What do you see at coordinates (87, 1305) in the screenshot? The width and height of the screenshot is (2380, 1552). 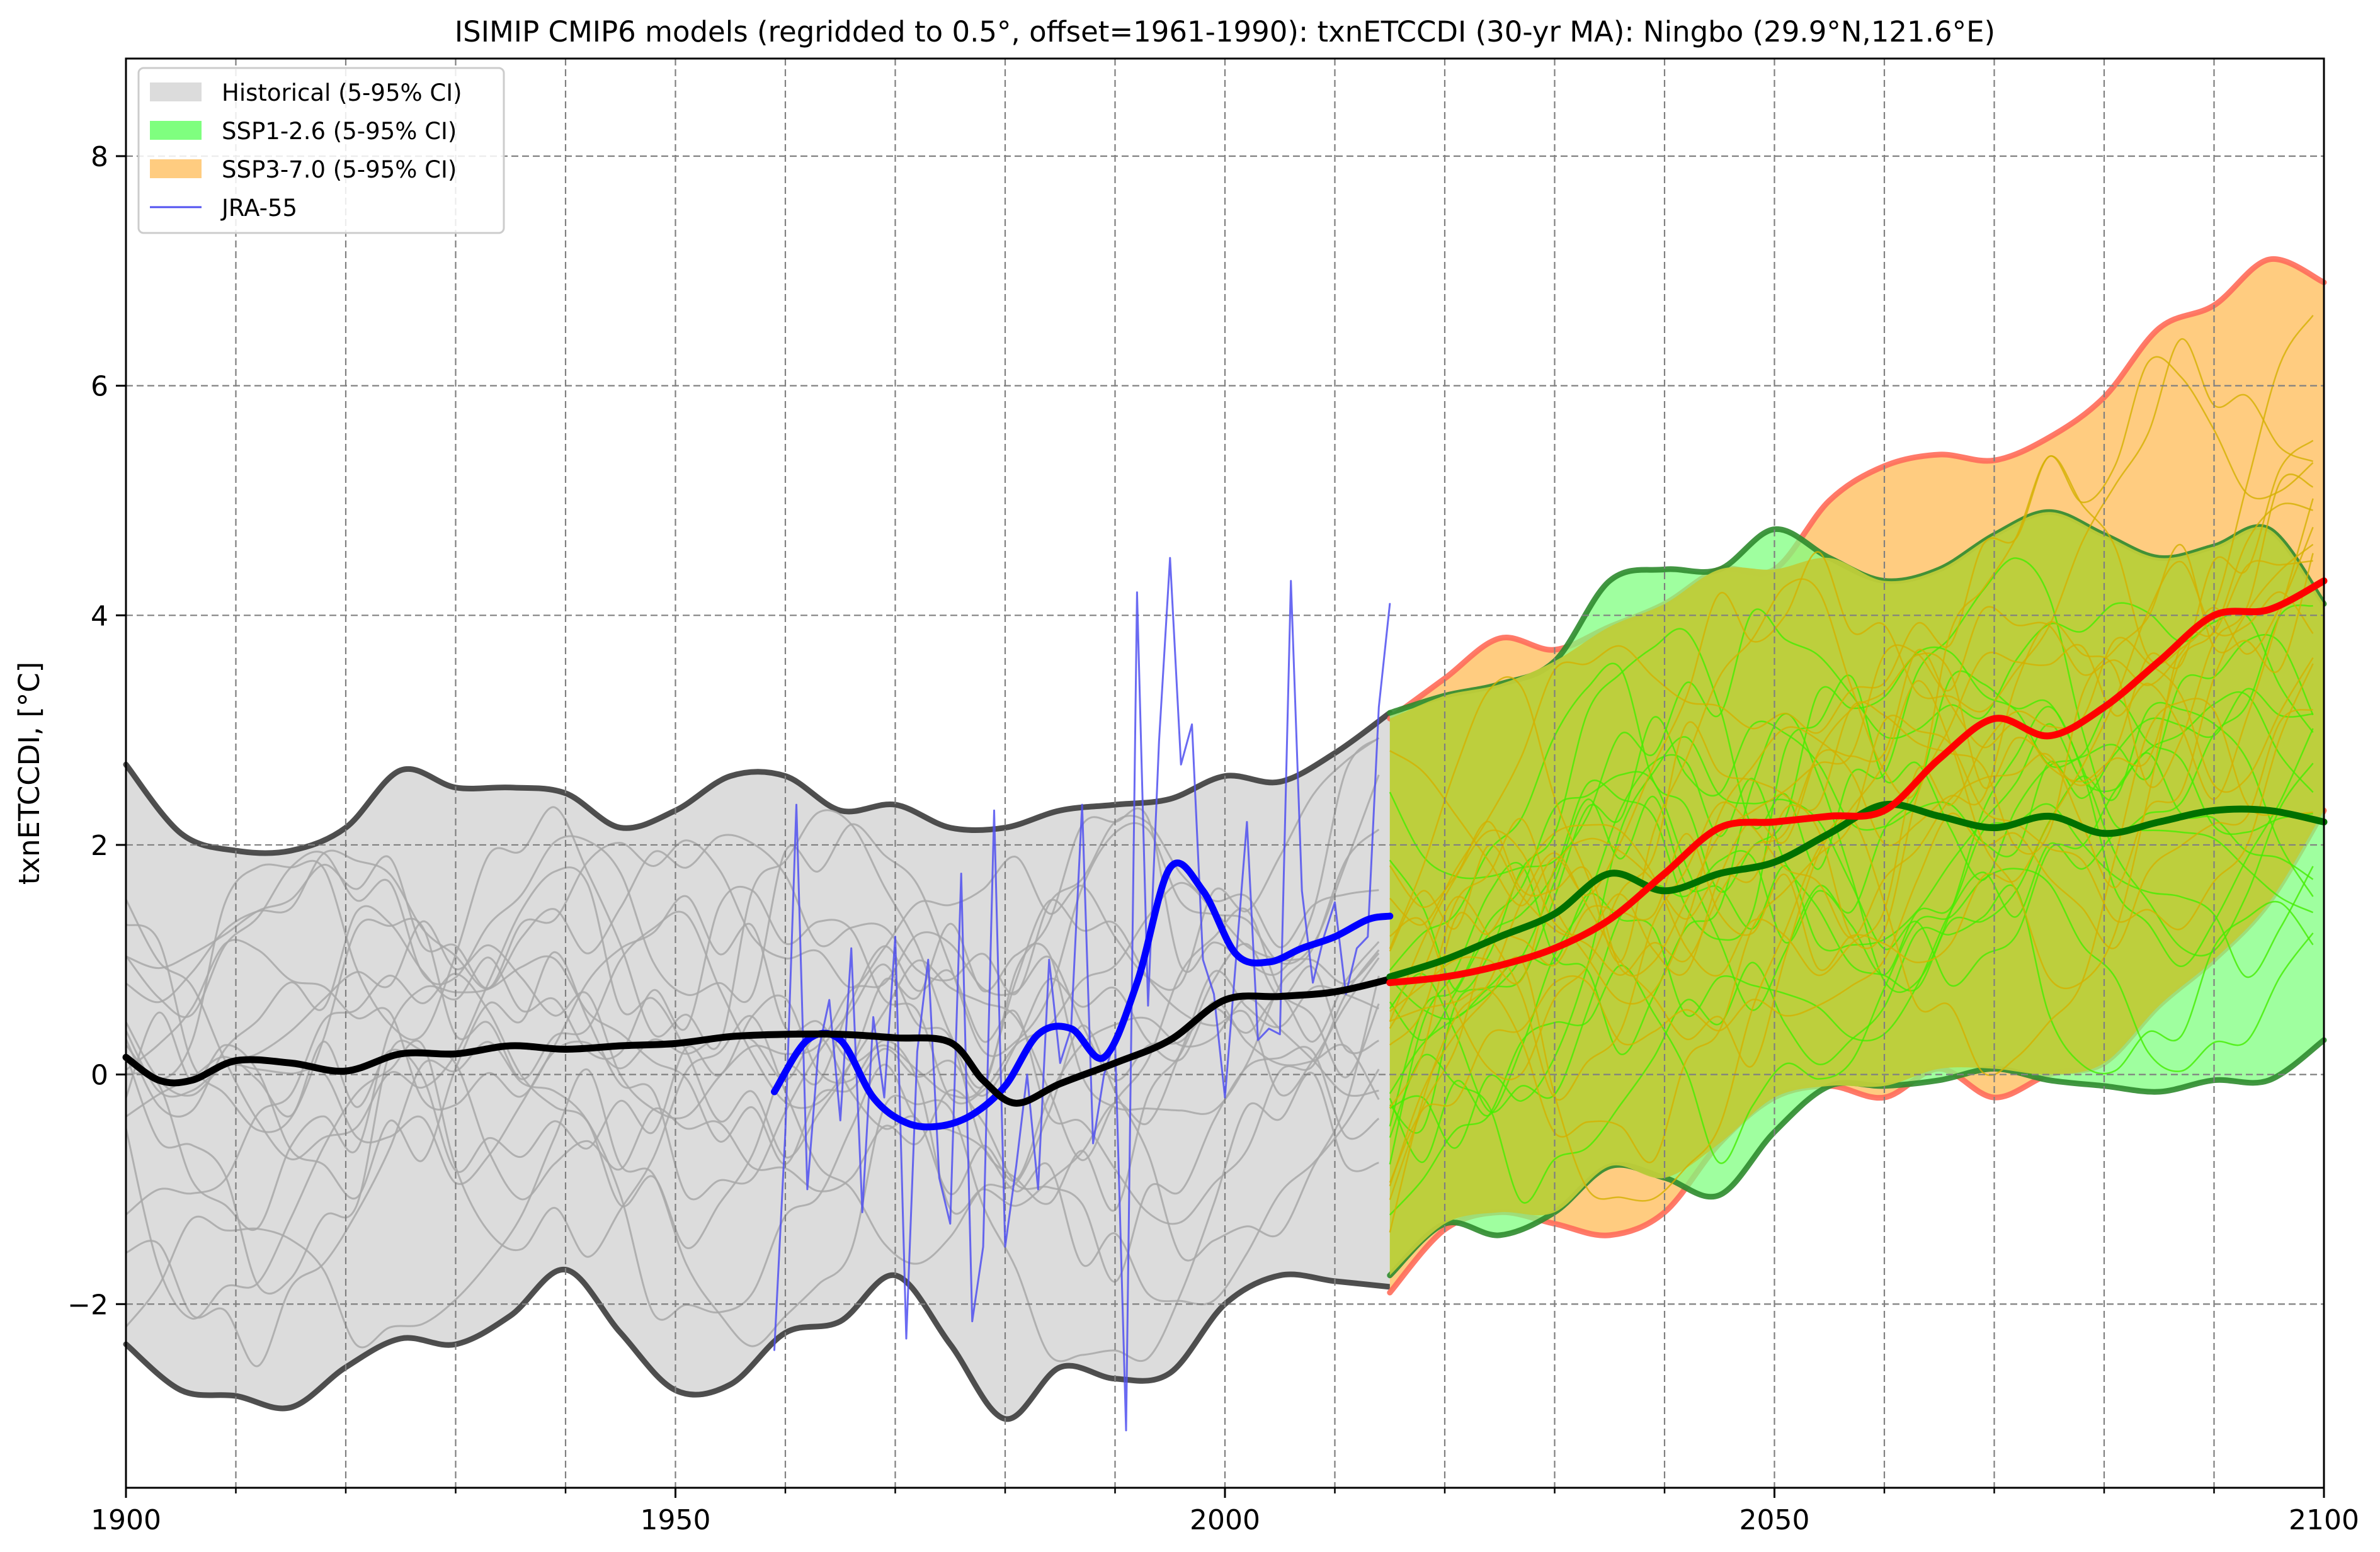 I see `y-tick-label: −2` at bounding box center [87, 1305].